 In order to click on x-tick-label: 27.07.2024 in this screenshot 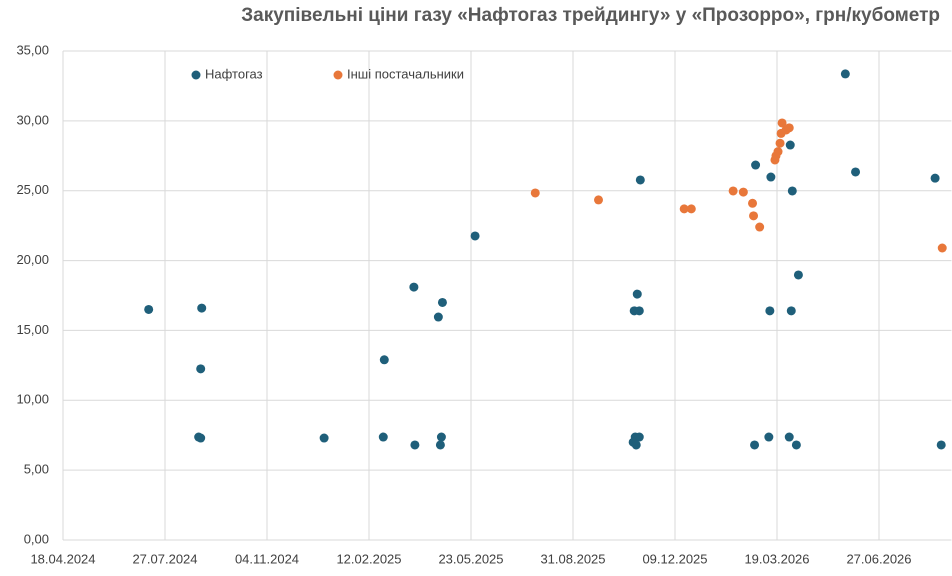, I will do `click(164, 558)`.